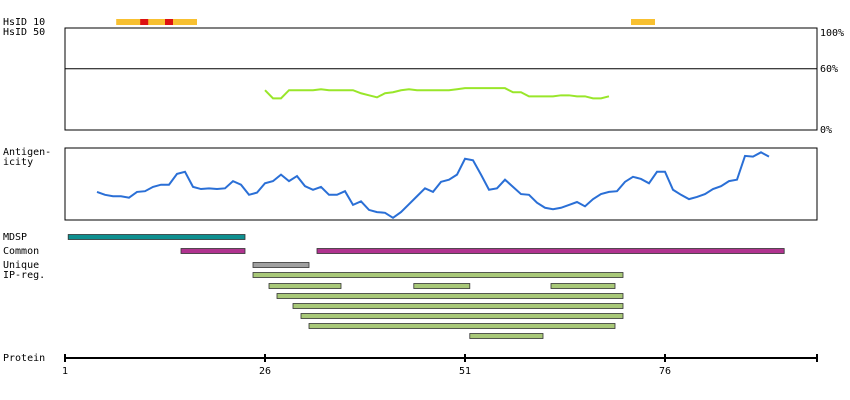 The width and height of the screenshot is (850, 400). I want to click on similarity-line, so click(437, 93).